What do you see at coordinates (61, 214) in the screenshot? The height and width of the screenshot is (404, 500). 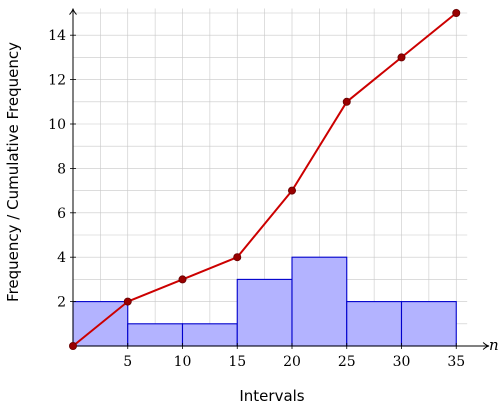 I see `y-tick-label: 6` at bounding box center [61, 214].